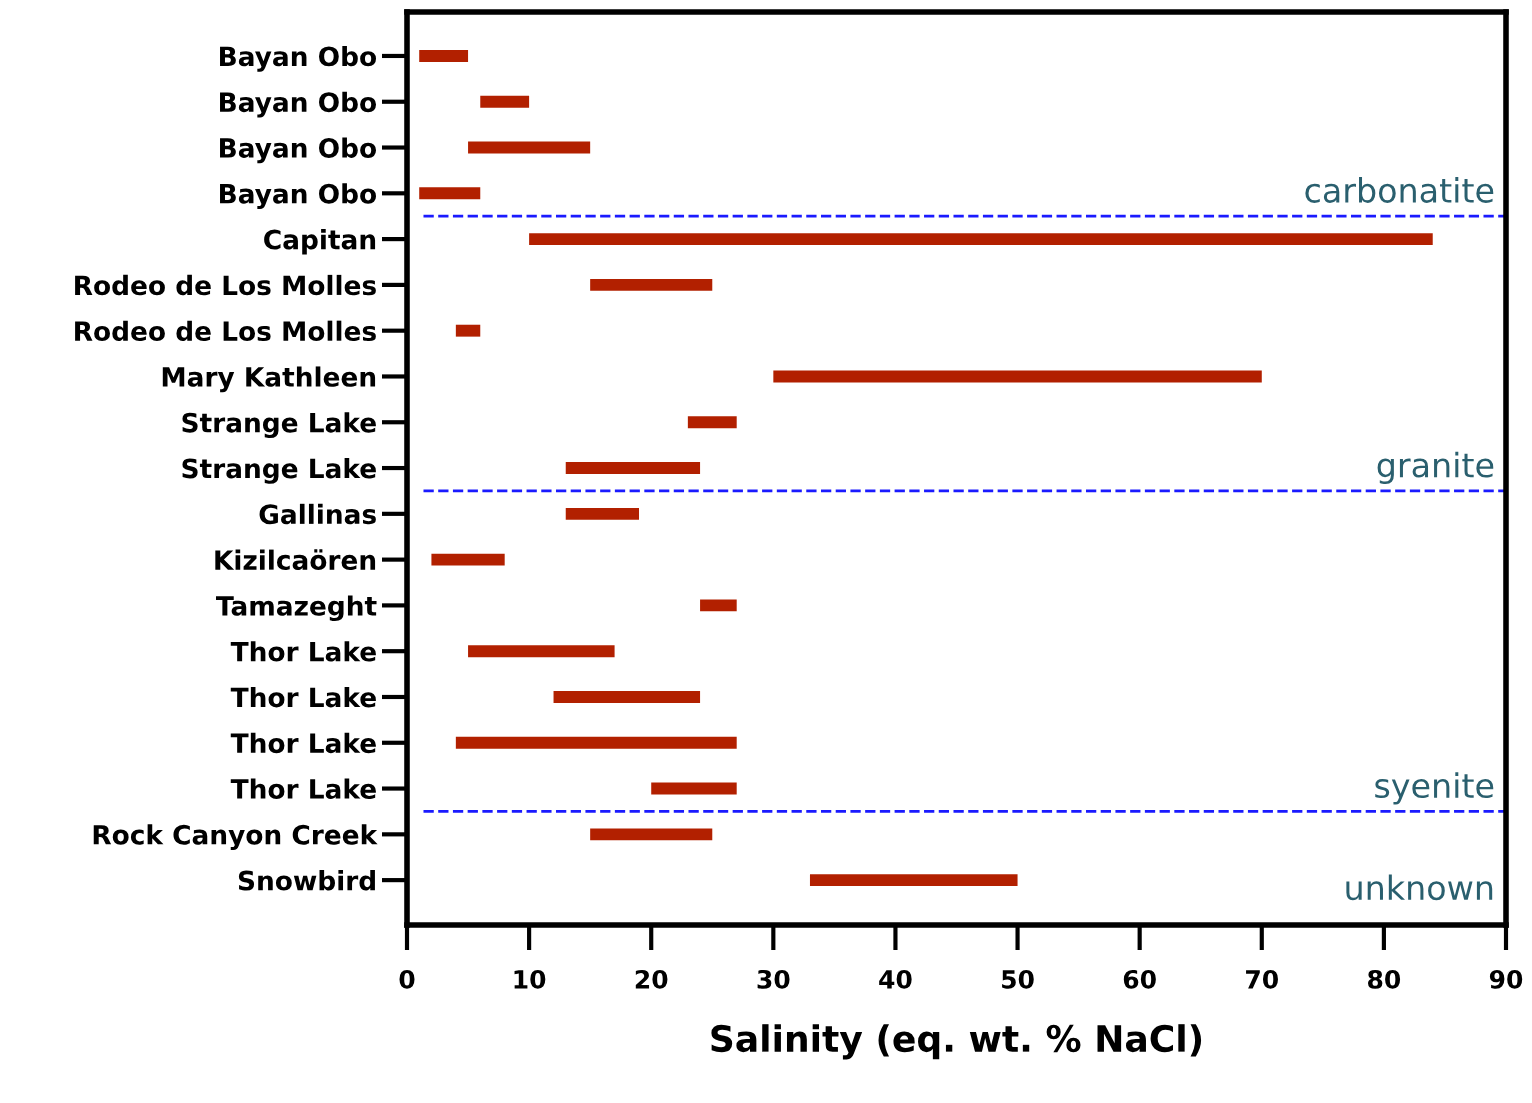 The image size is (1532, 1103). I want to click on annotation: unknown, so click(1419, 887).